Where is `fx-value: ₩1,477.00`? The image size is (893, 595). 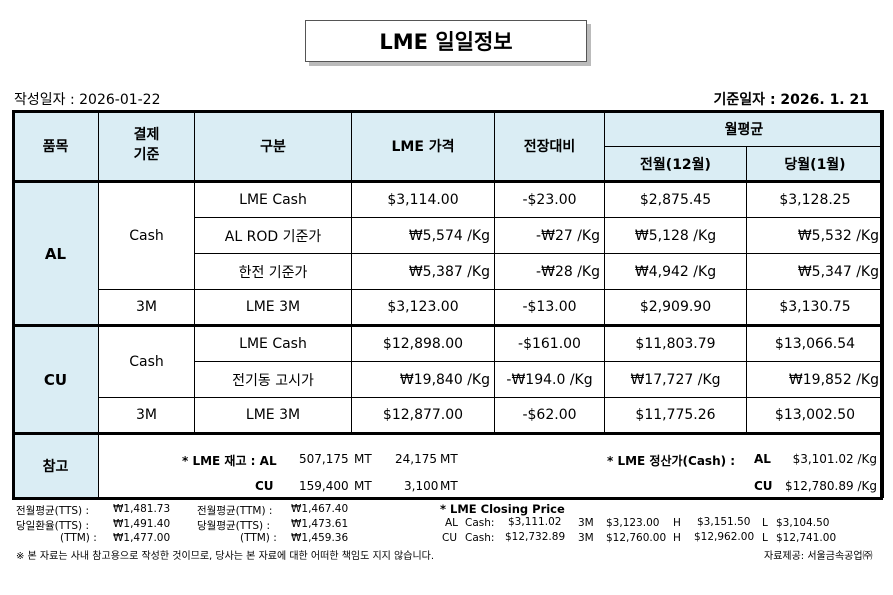
fx-value: ₩1,477.00 is located at coordinates (142, 538).